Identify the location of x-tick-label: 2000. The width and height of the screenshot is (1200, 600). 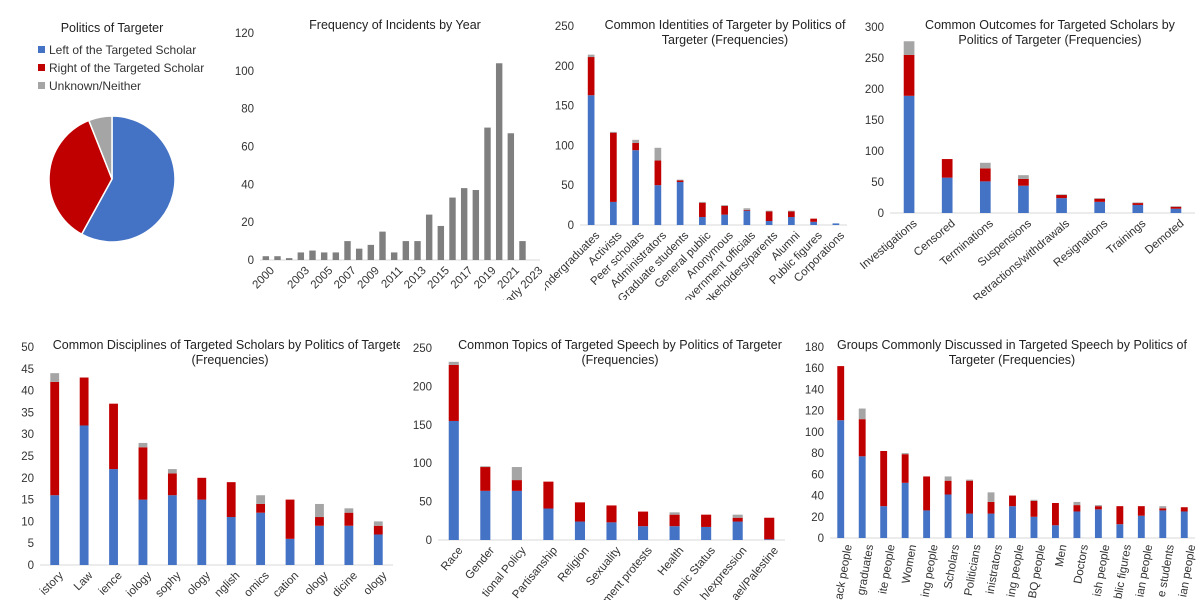
(263, 278).